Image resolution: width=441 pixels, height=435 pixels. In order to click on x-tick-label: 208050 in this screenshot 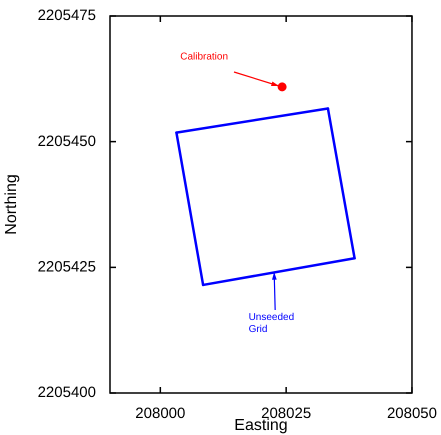, I will do `click(412, 413)`.